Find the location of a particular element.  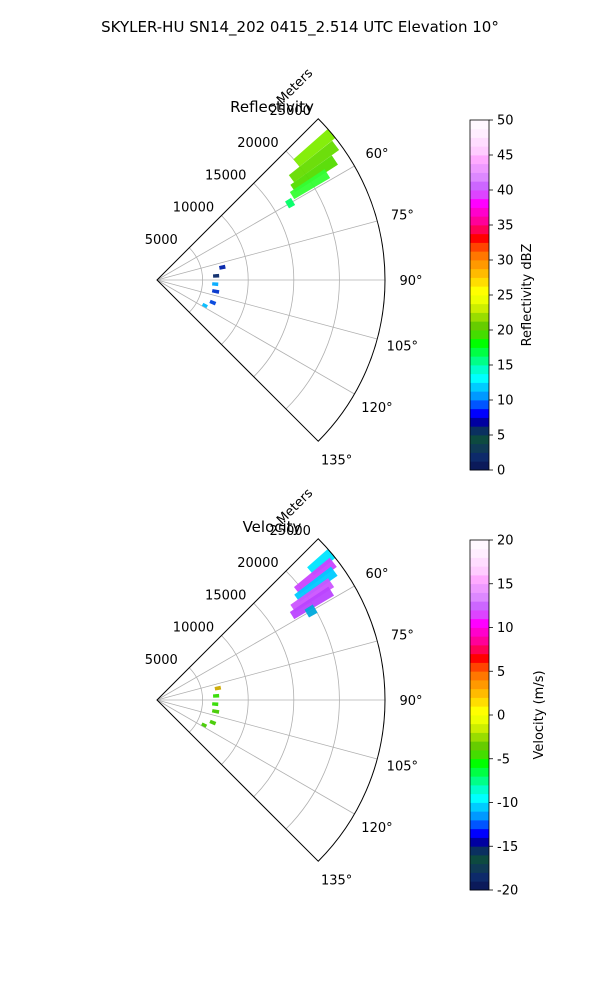

range-tick-label: 5000 is located at coordinates (161, 240).